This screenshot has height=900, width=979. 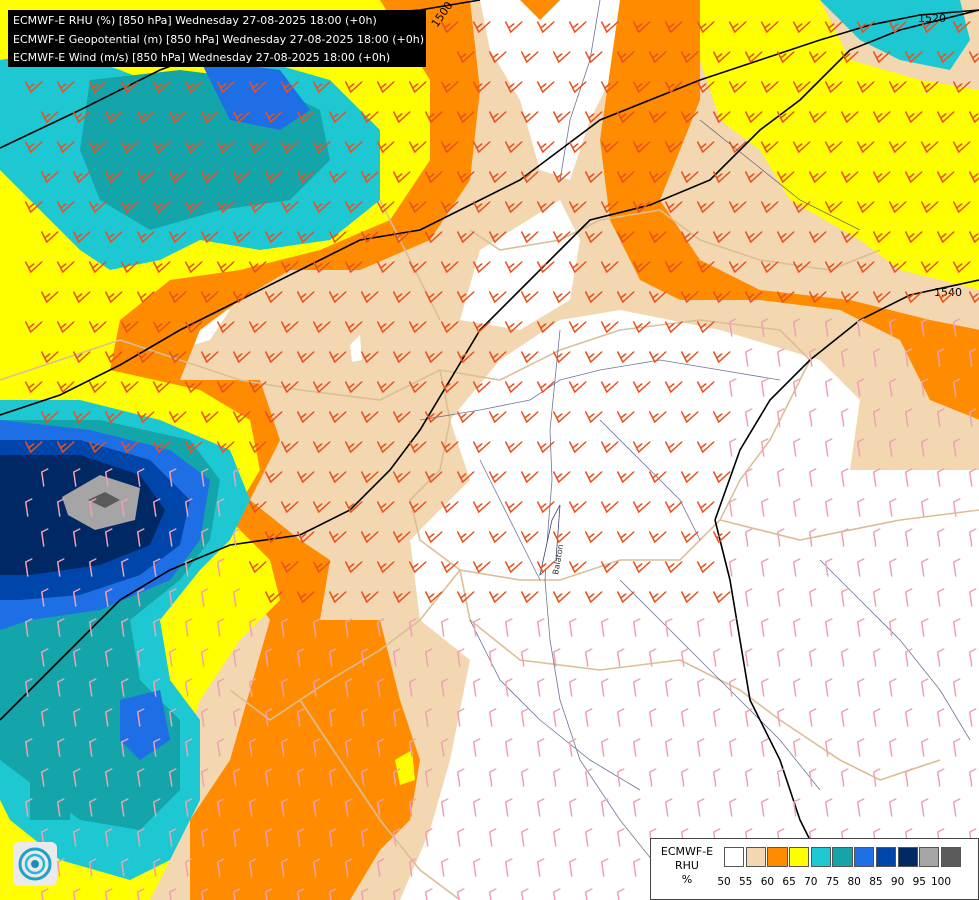 What do you see at coordinates (876, 882) in the screenshot?
I see `legend-tick-label: 85` at bounding box center [876, 882].